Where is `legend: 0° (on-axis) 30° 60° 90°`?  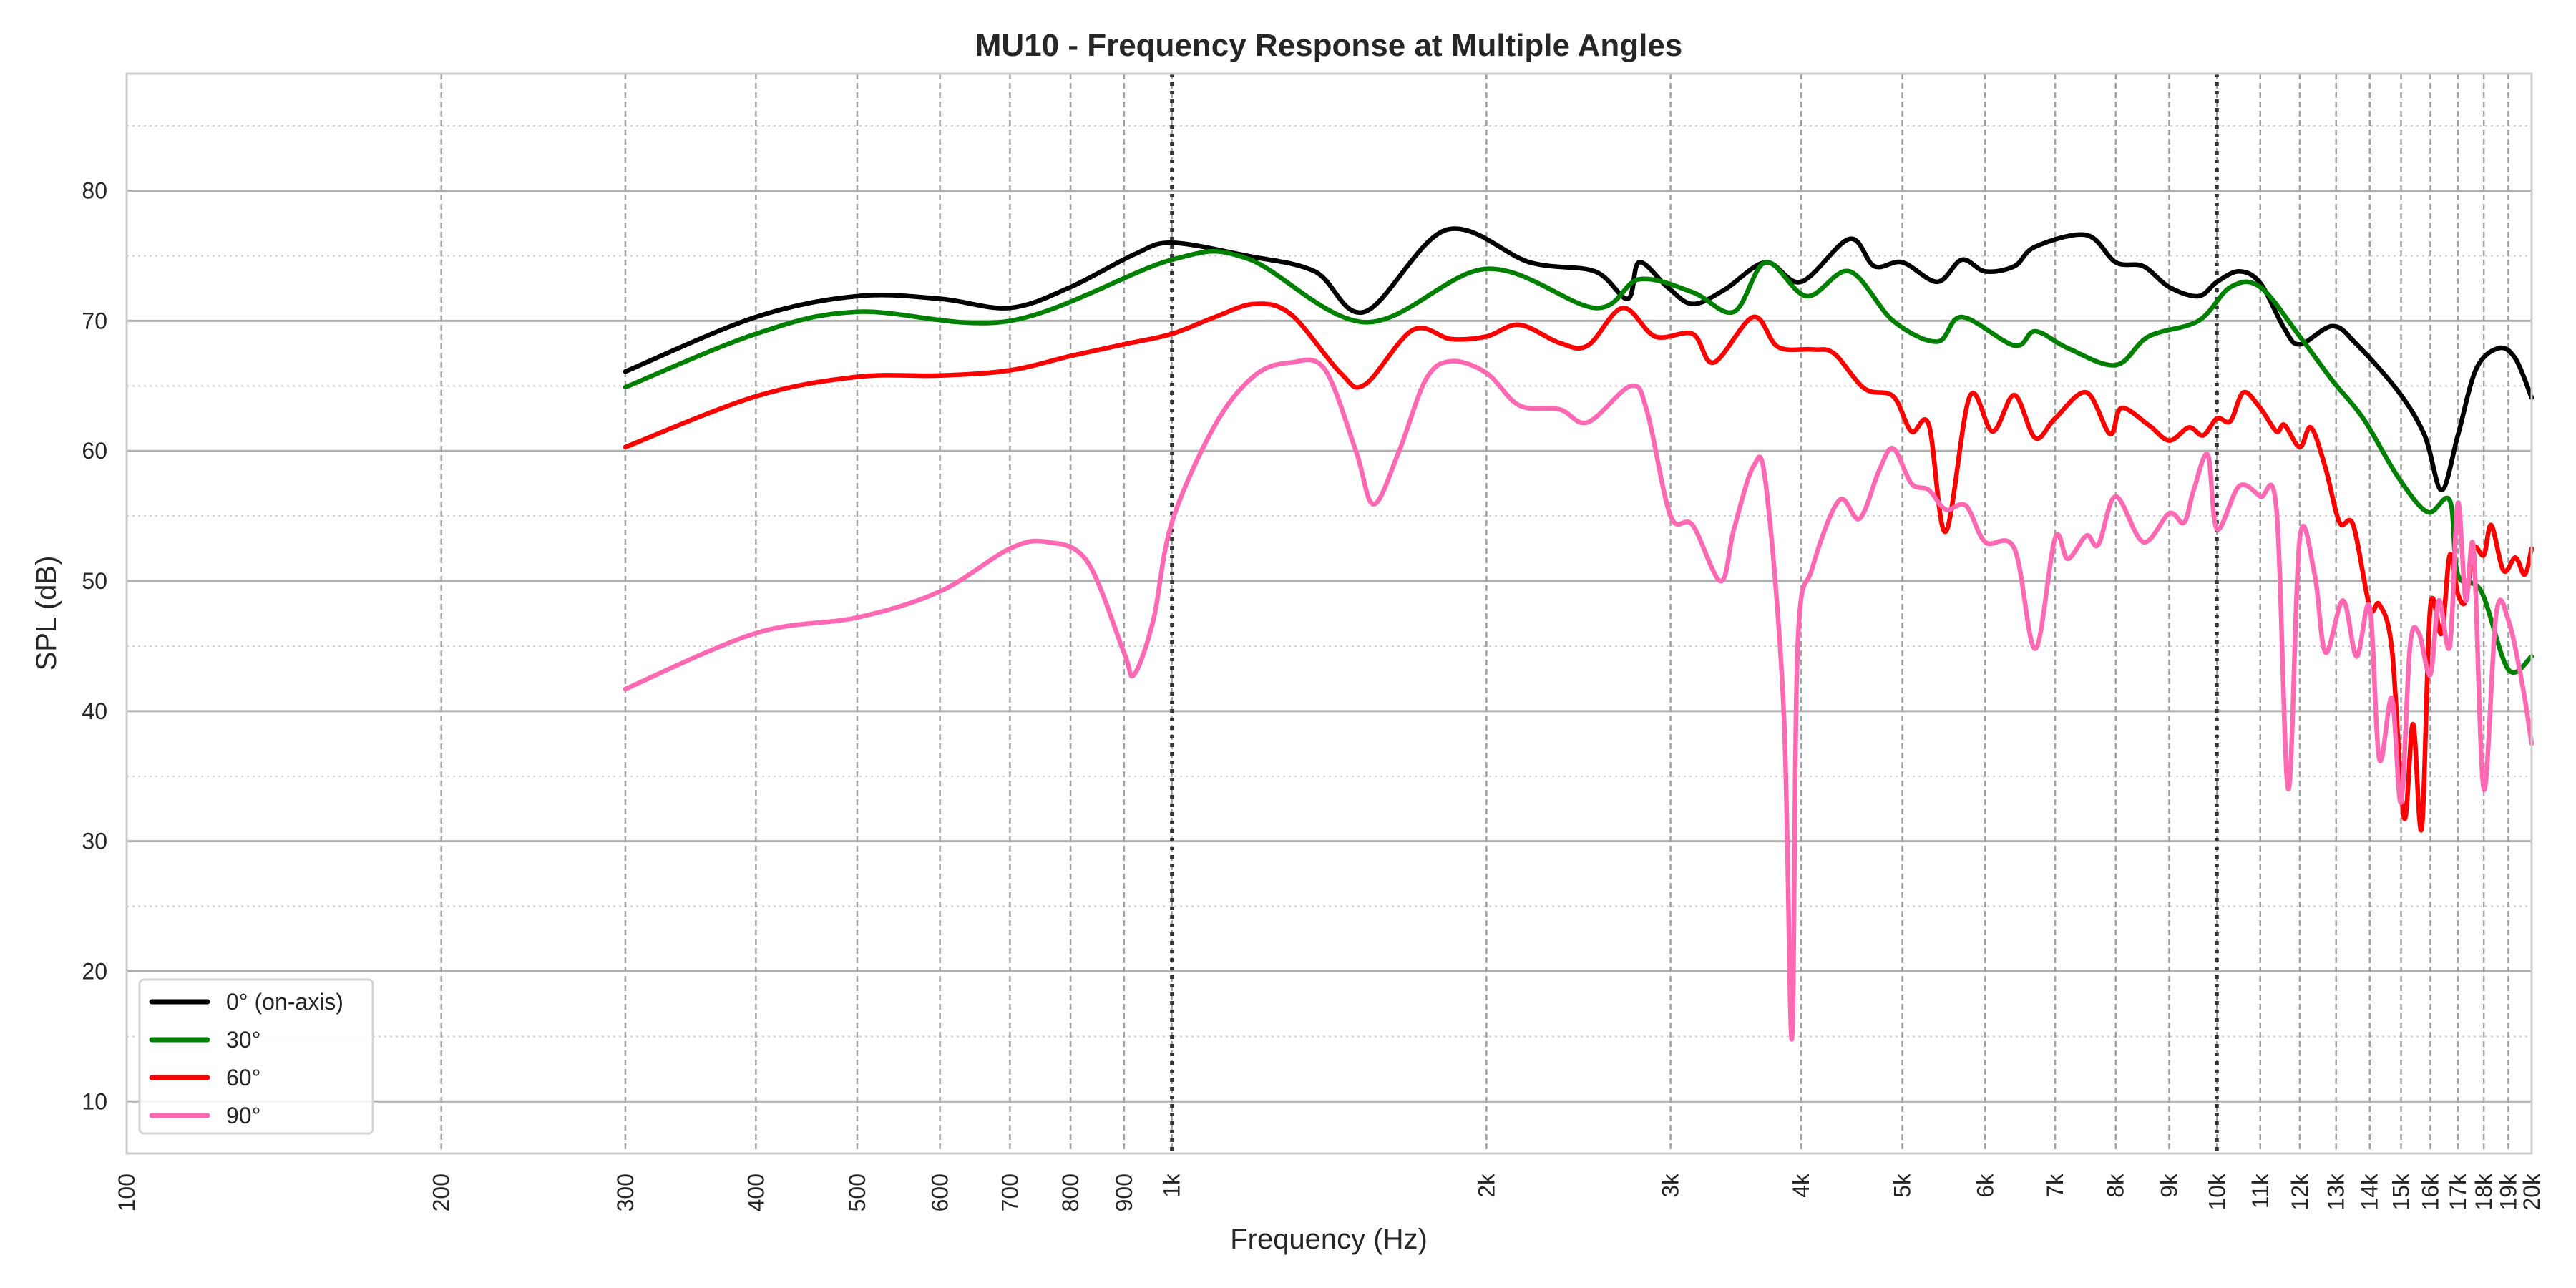 legend: 0° (on-axis) 30° 60° 90° is located at coordinates (256, 1056).